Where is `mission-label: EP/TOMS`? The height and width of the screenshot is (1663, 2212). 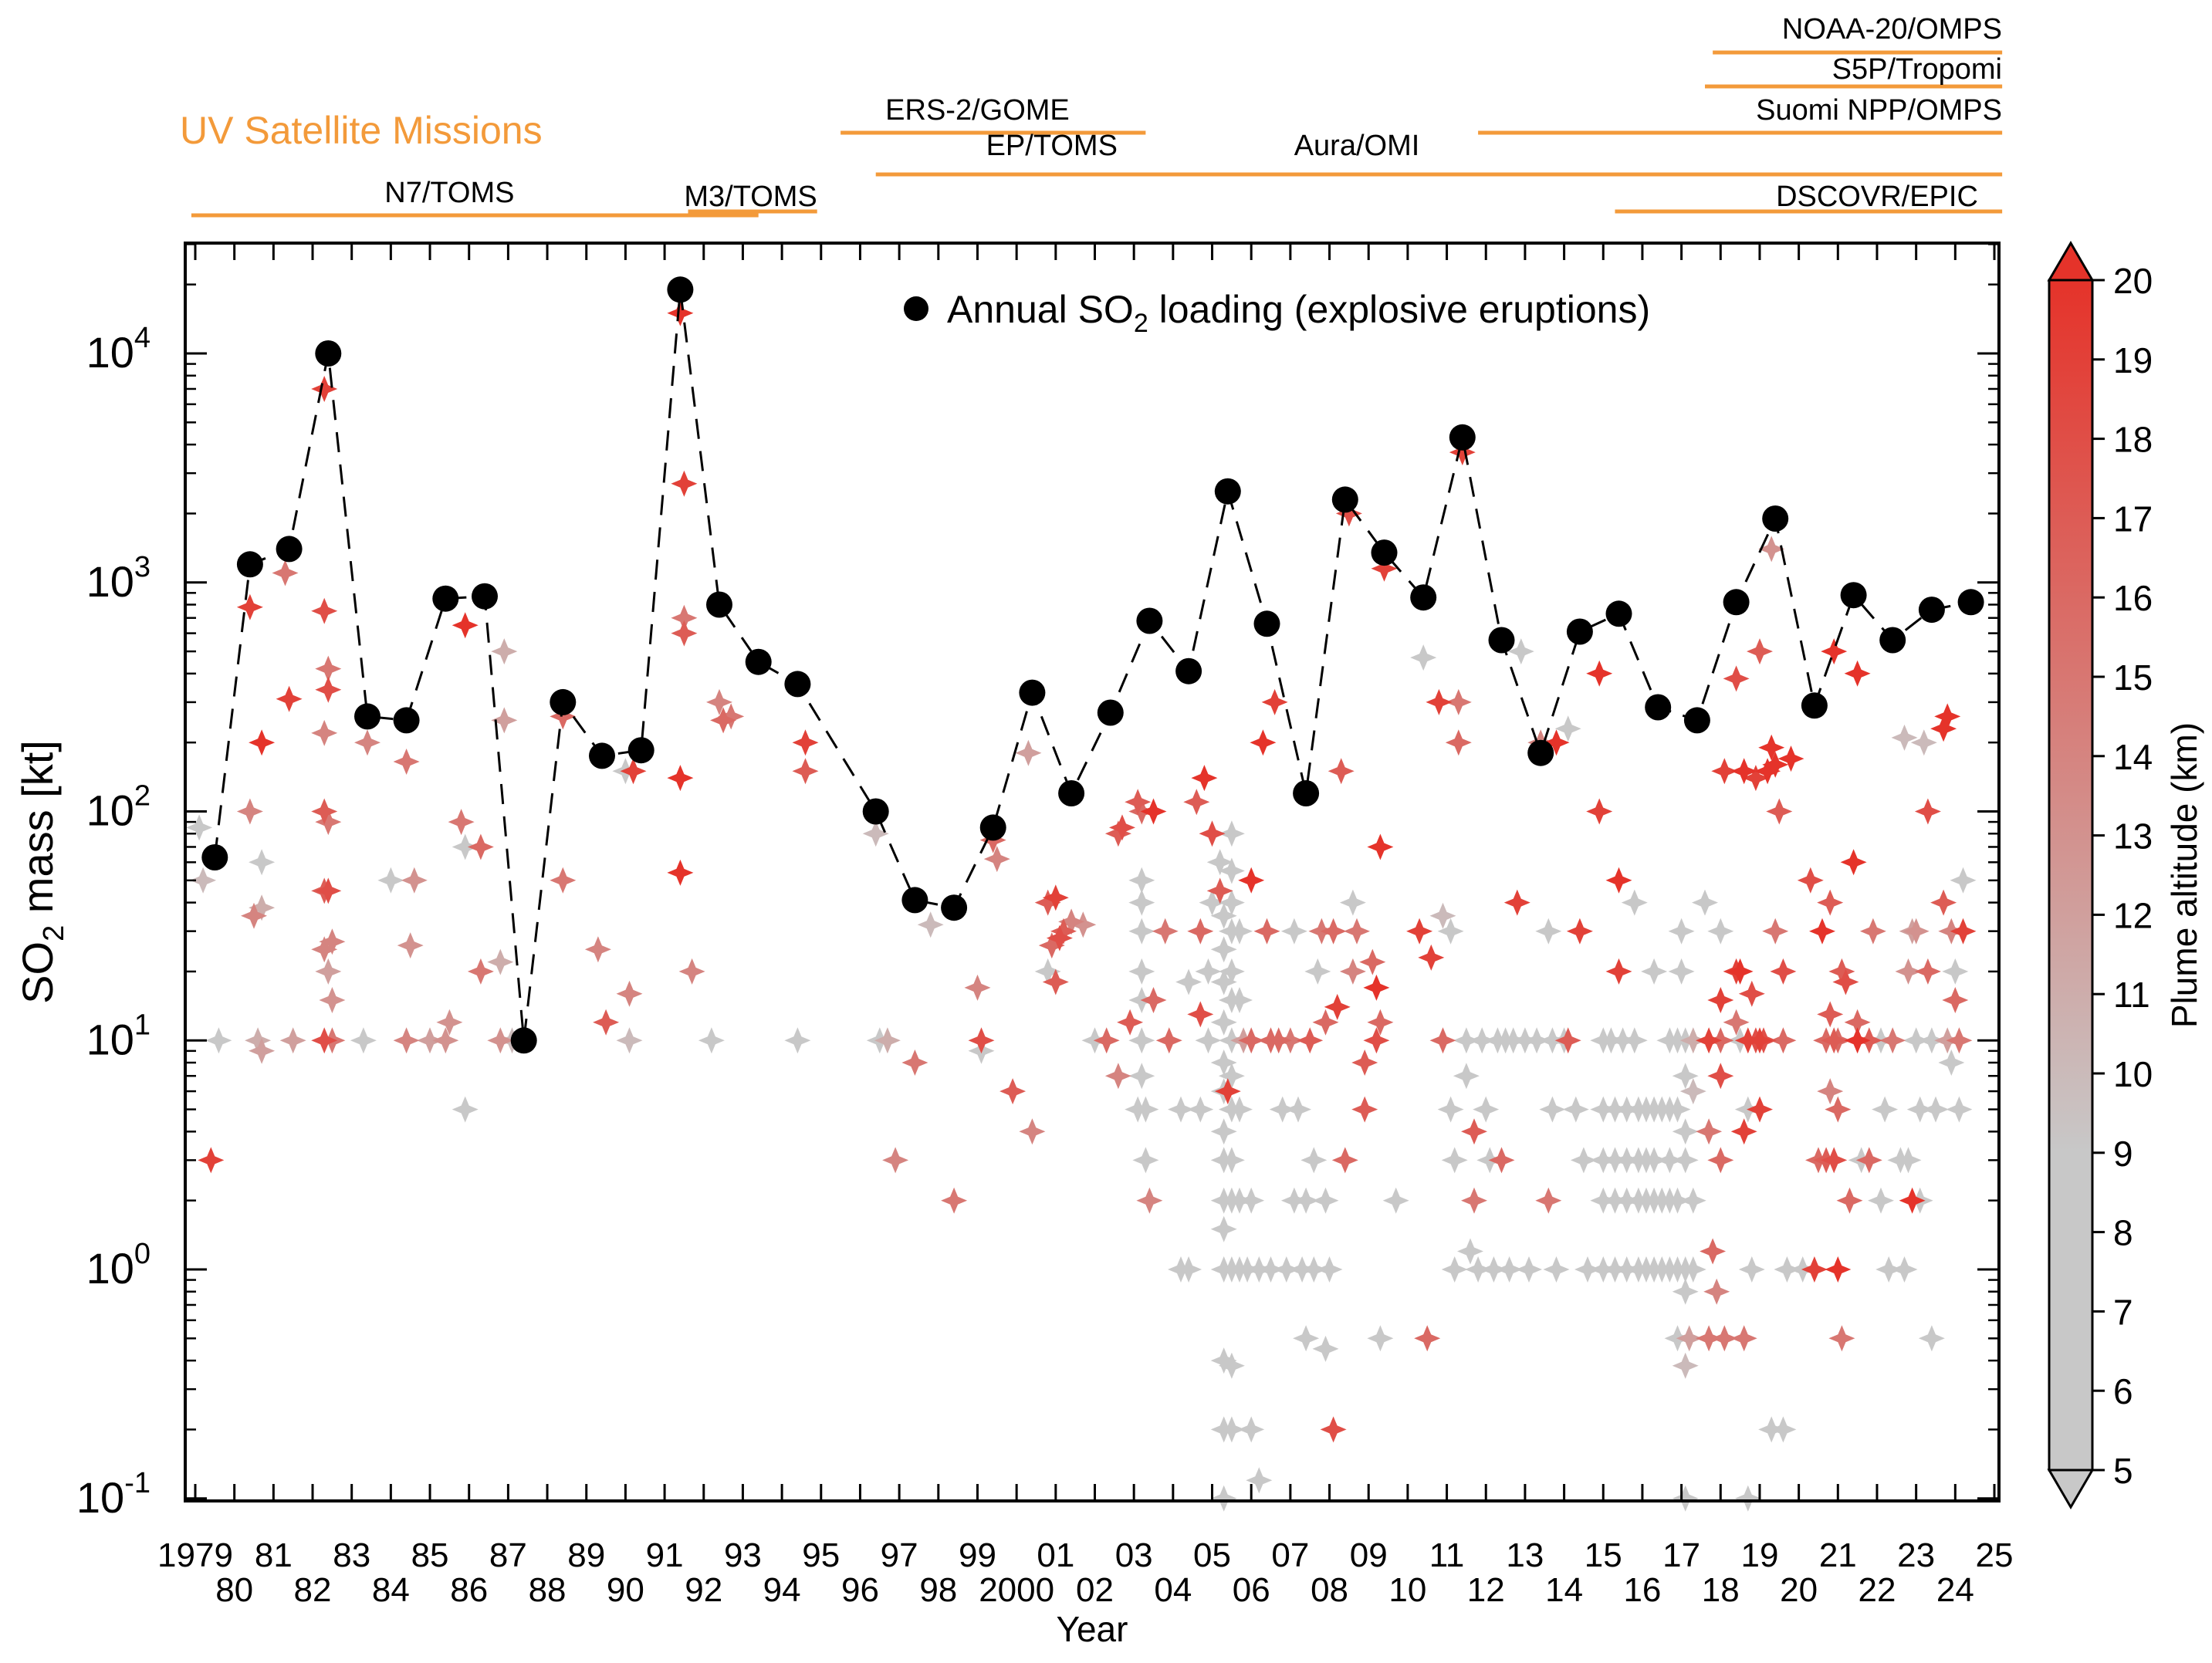
mission-label: EP/TOMS is located at coordinates (1052, 146).